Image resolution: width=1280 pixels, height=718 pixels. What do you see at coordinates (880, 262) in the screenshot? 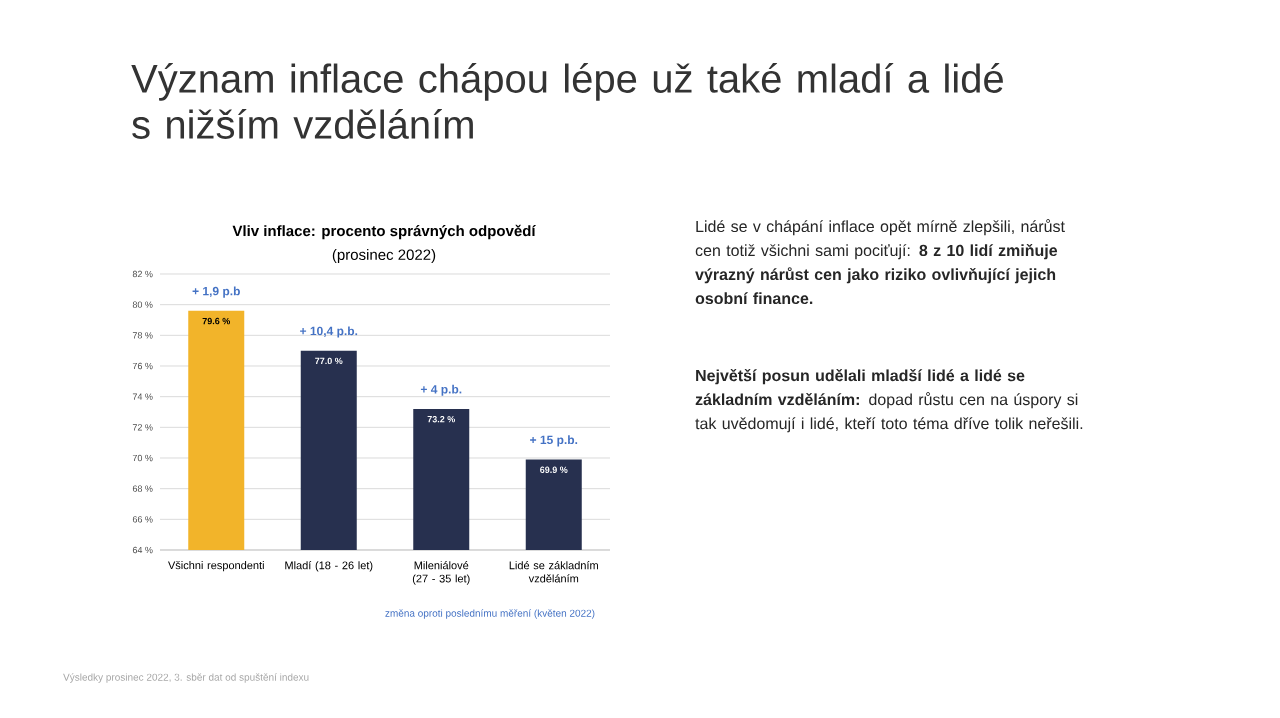
I see `text: Lidé se v chápání inflace opět mírně zlepšili, nárůst cen totiž všichni sami pociťují: 8 z 10 lidí zmiňuje výrazný nárůst cen jako riziko ovlivňující jejich osobní finance.` at bounding box center [880, 262].